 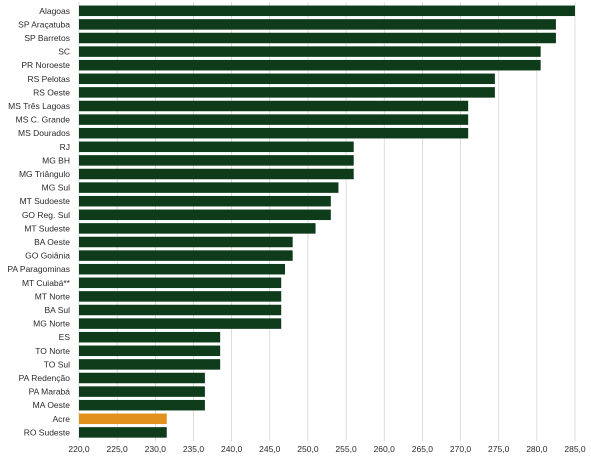 I want to click on category-label: PR Noroeste, so click(x=45, y=65).